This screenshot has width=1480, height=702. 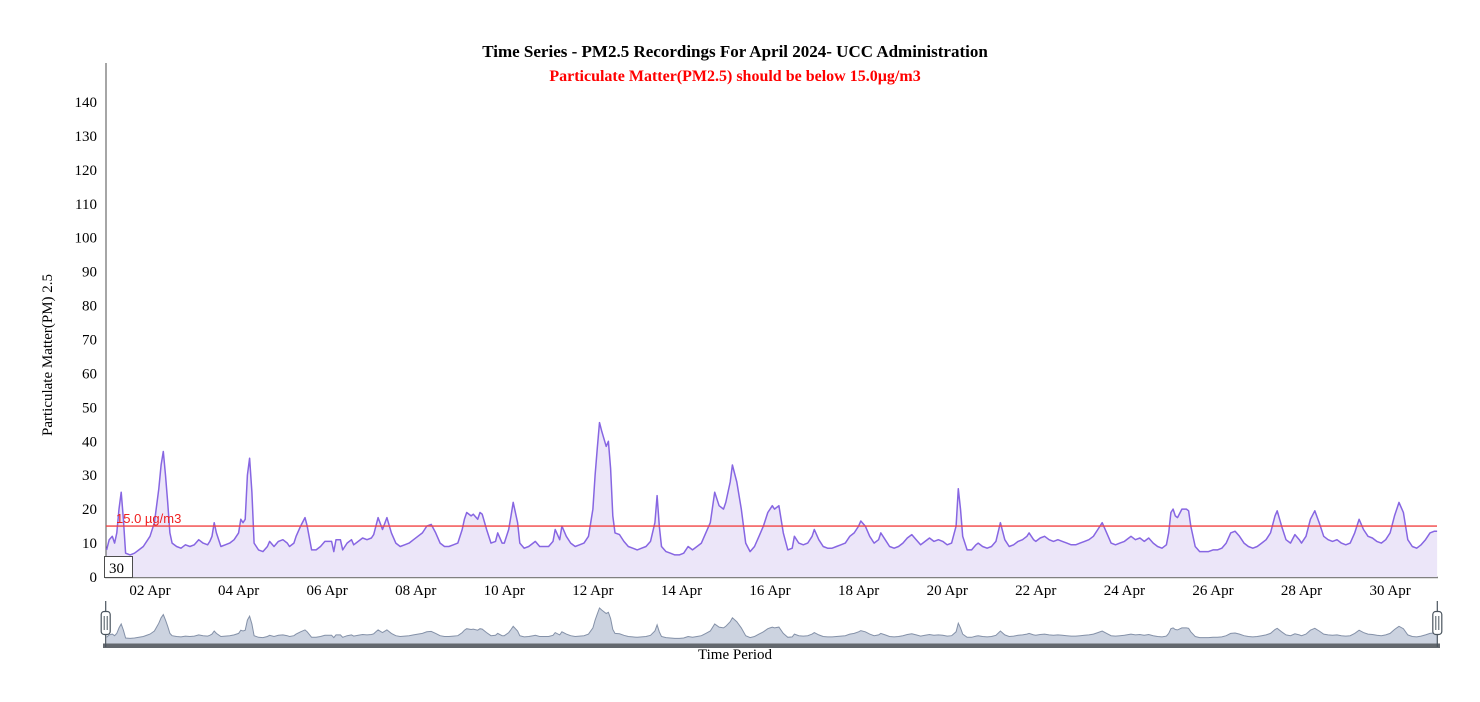 What do you see at coordinates (858, 591) in the screenshot?
I see `x-tick-label: 18 Apr` at bounding box center [858, 591].